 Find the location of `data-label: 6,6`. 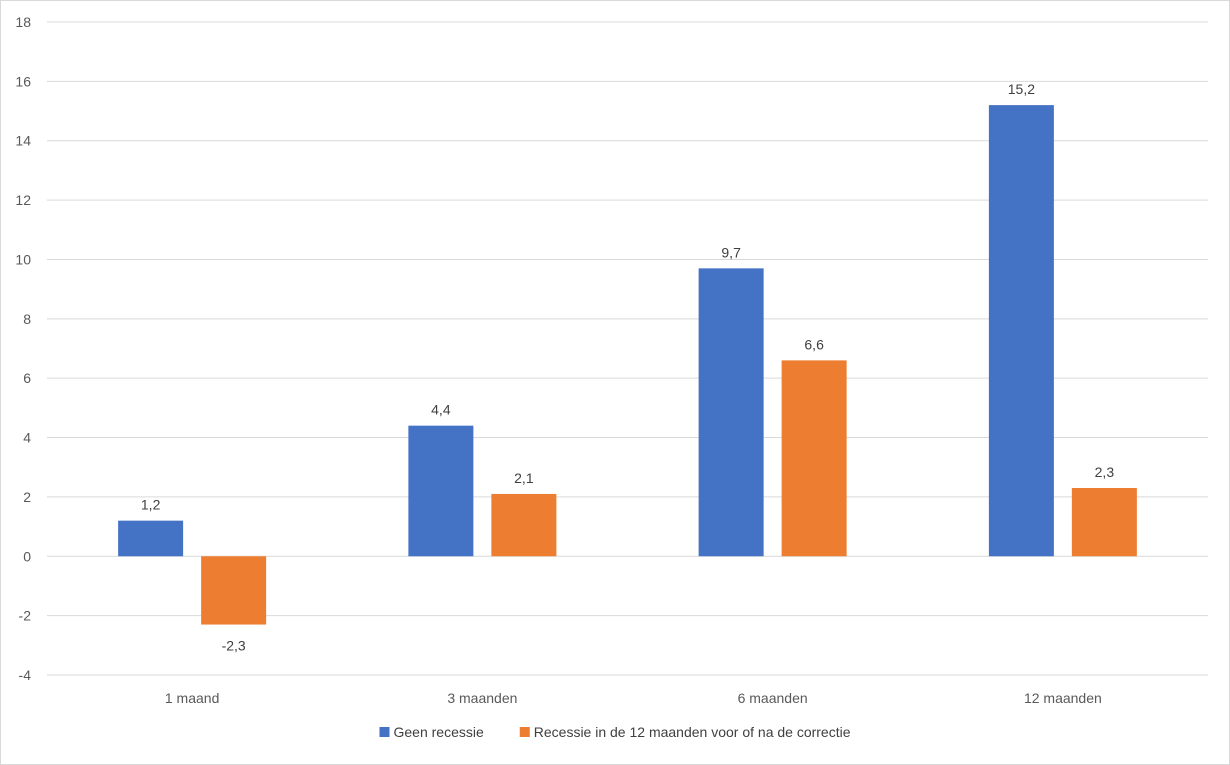

data-label: 6,6 is located at coordinates (814, 344).